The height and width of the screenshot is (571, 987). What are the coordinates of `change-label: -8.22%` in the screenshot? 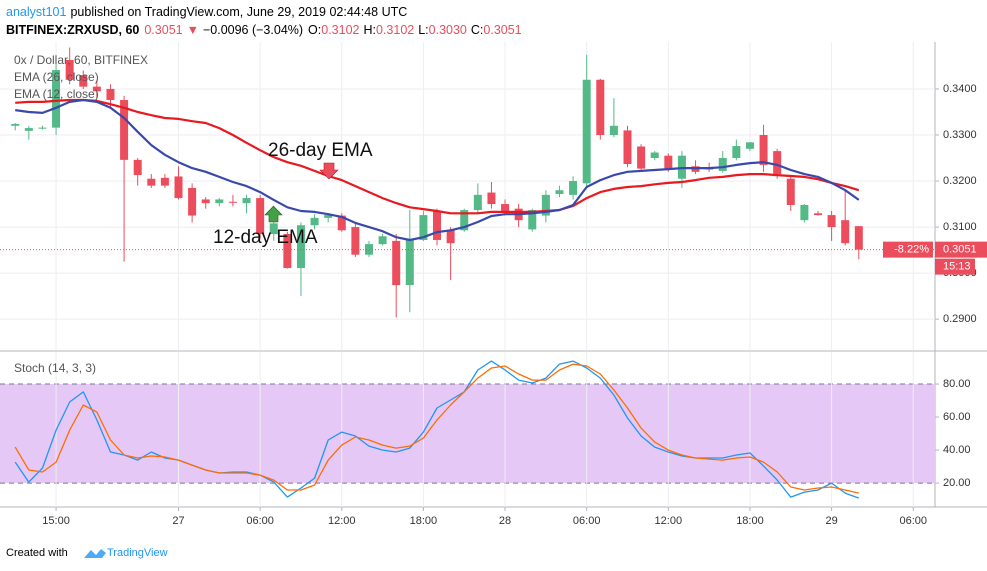 It's located at (911, 250).